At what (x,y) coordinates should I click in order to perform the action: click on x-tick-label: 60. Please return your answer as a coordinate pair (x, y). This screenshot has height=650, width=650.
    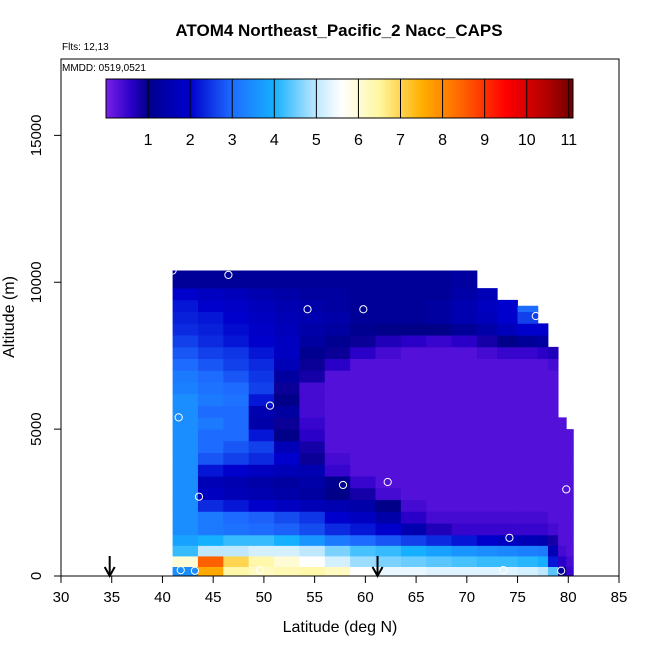
    Looking at the image, I should click on (365, 597).